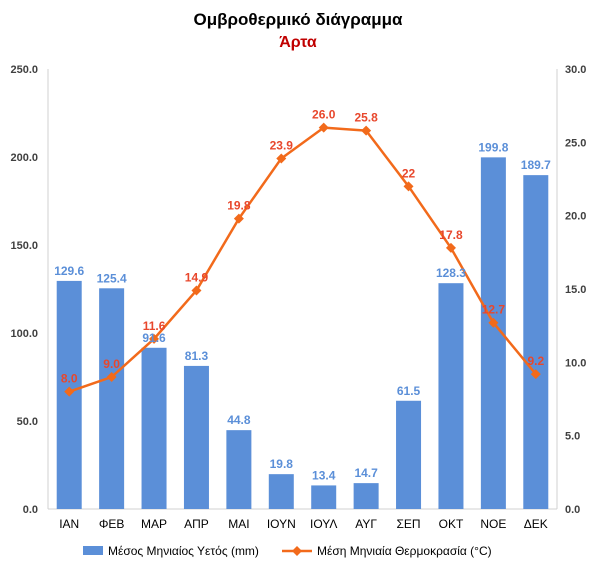  What do you see at coordinates (493, 524) in the screenshot?
I see `x-tick-label: ΝΟΕ` at bounding box center [493, 524].